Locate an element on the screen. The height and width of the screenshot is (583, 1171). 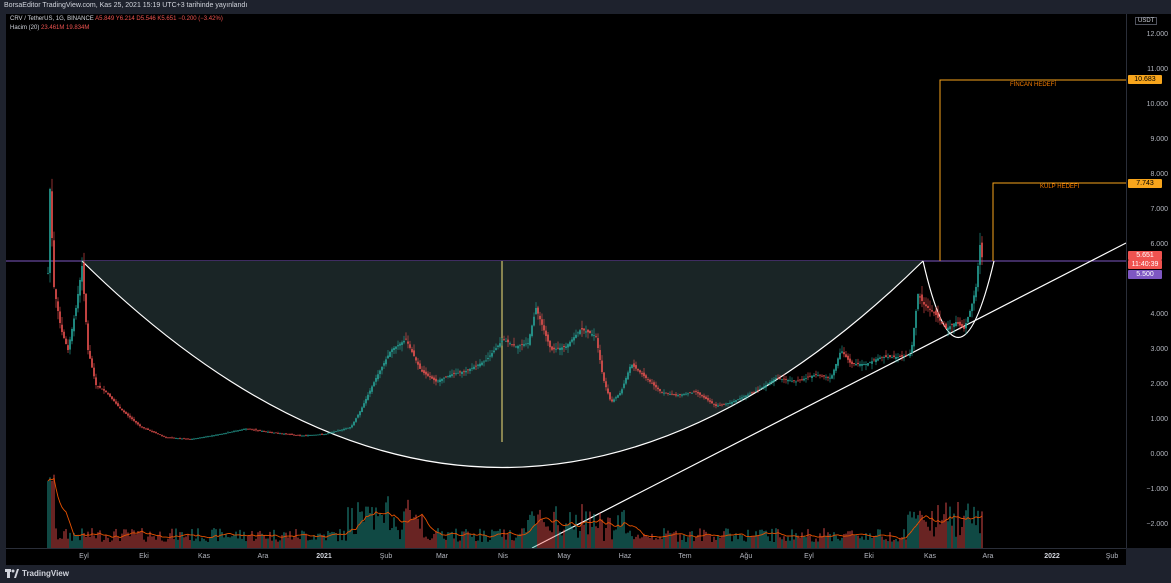
cup-target-price-badge: 10.683 is located at coordinates (1145, 79).